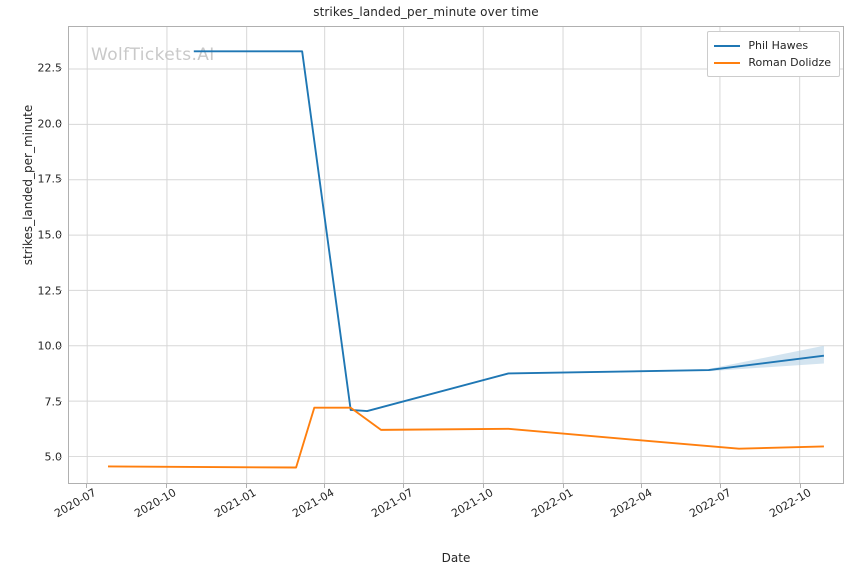 The image size is (852, 575). Describe the element at coordinates (727, 62) in the screenshot. I see `legend-swatch-roman-dolidze` at that location.